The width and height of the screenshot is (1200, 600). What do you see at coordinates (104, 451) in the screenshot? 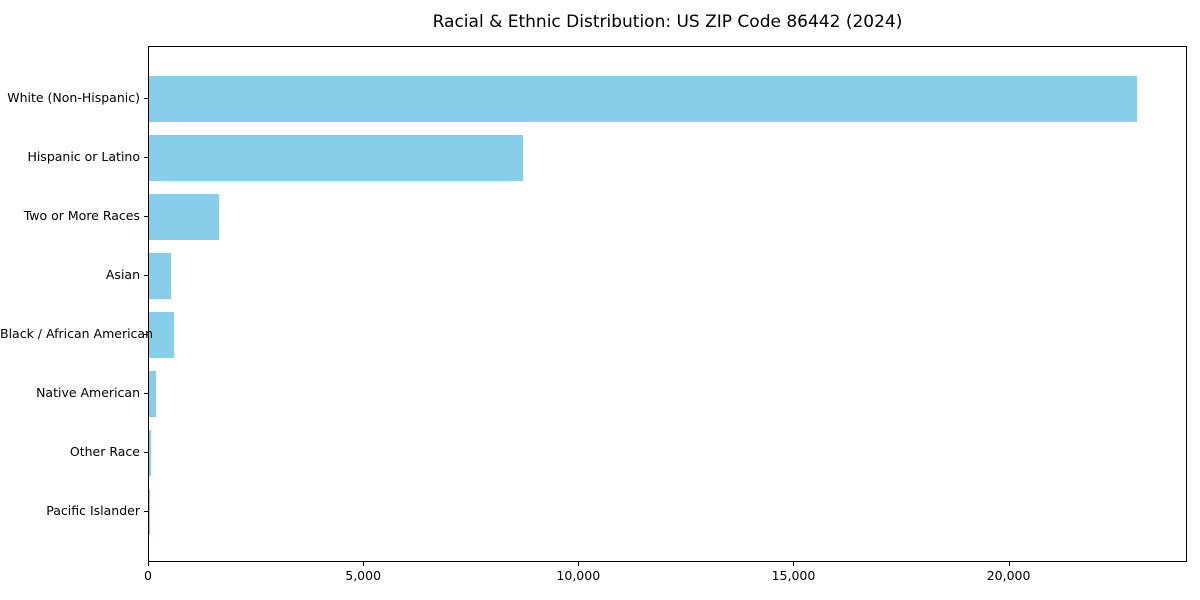
I see `y-axis-label: Other Race` at bounding box center [104, 451].